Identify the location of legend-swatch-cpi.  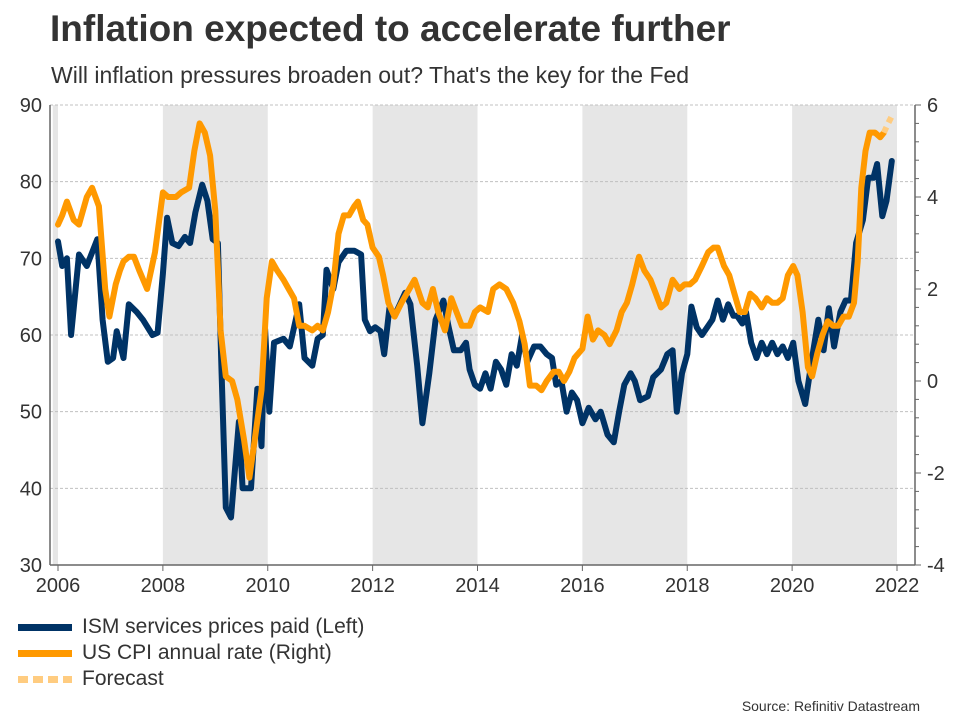
(45, 653).